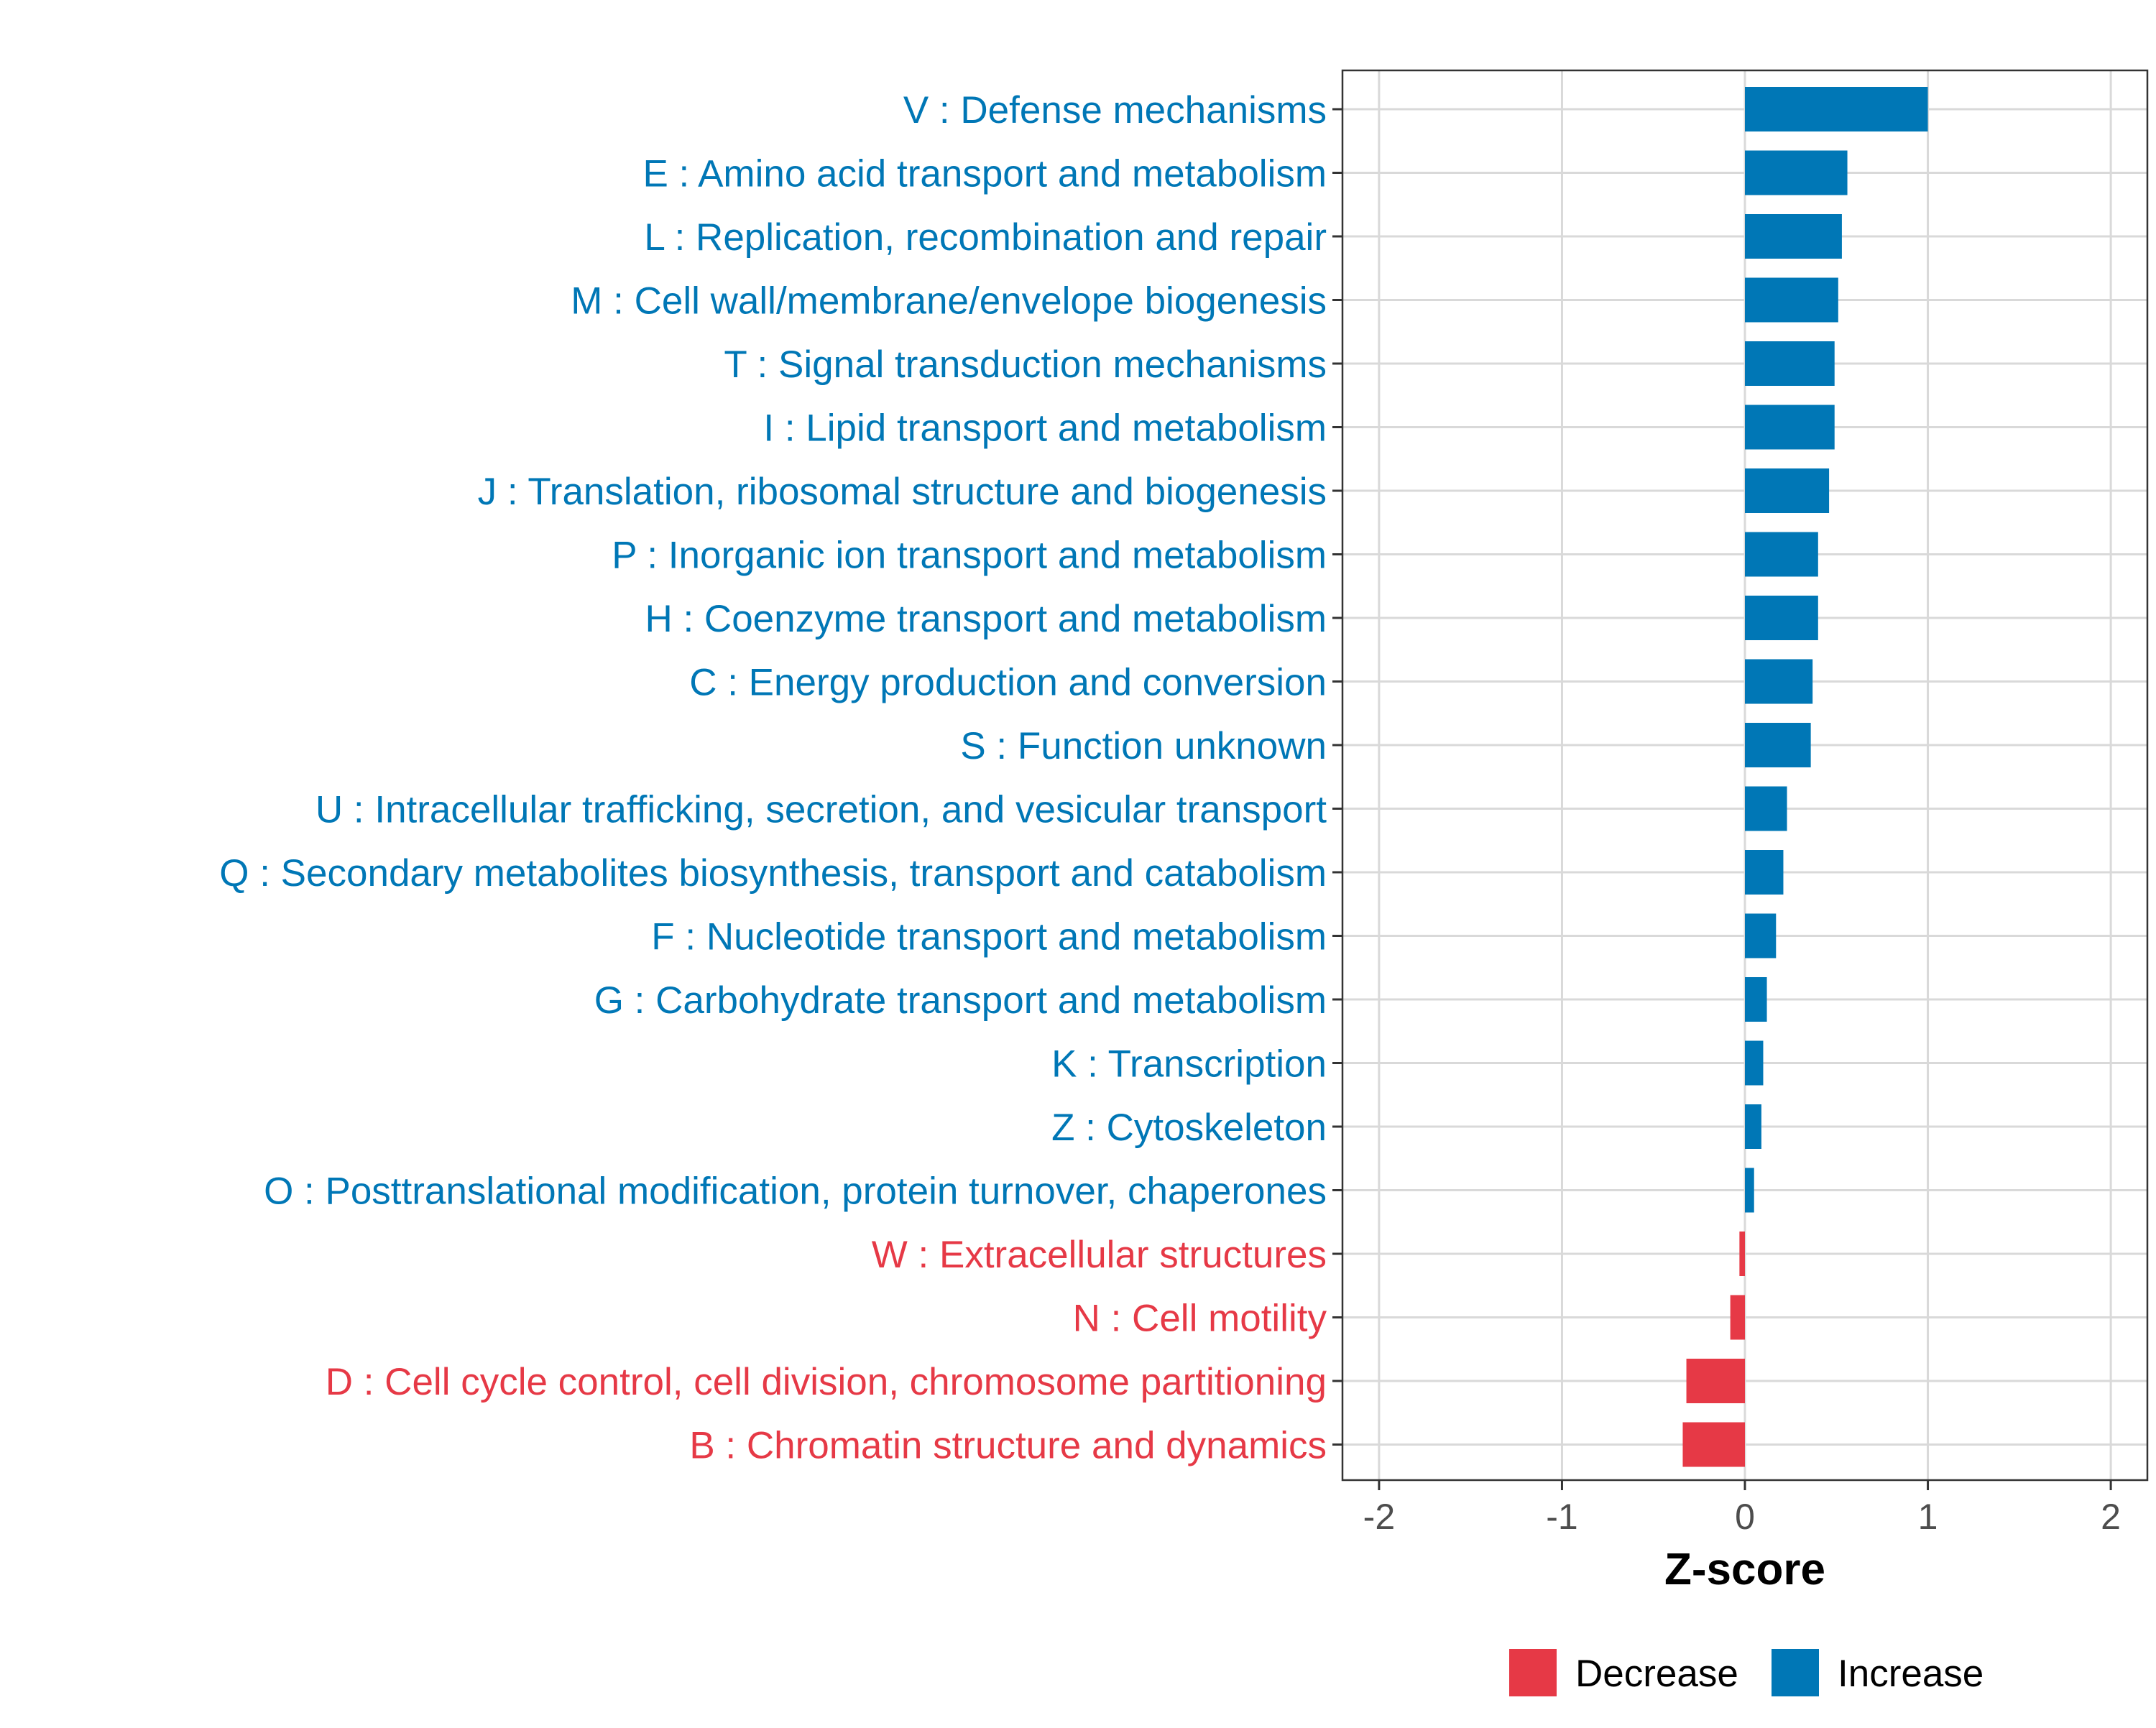 Image resolution: width=2156 pixels, height=1728 pixels. What do you see at coordinates (1745, 1517) in the screenshot?
I see `x-tick-label: 0` at bounding box center [1745, 1517].